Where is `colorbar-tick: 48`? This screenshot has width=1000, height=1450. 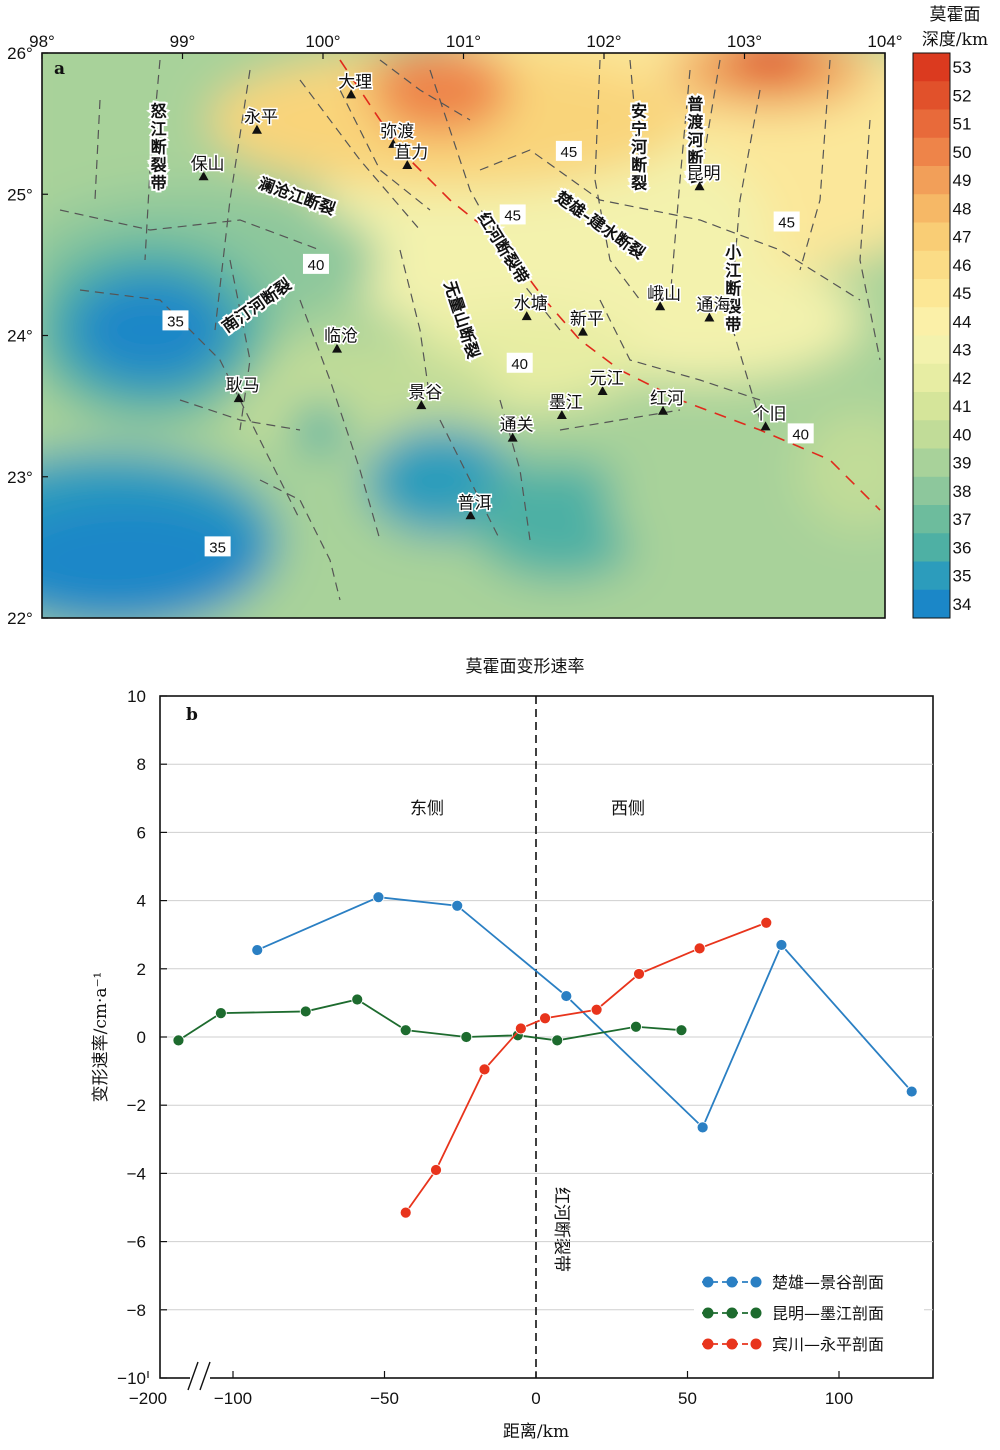 colorbar-tick: 48 is located at coordinates (962, 208).